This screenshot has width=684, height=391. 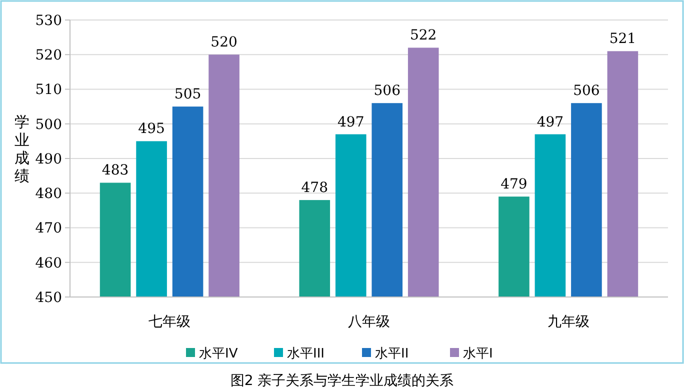 I want to click on data-label: 495, so click(x=151, y=129).